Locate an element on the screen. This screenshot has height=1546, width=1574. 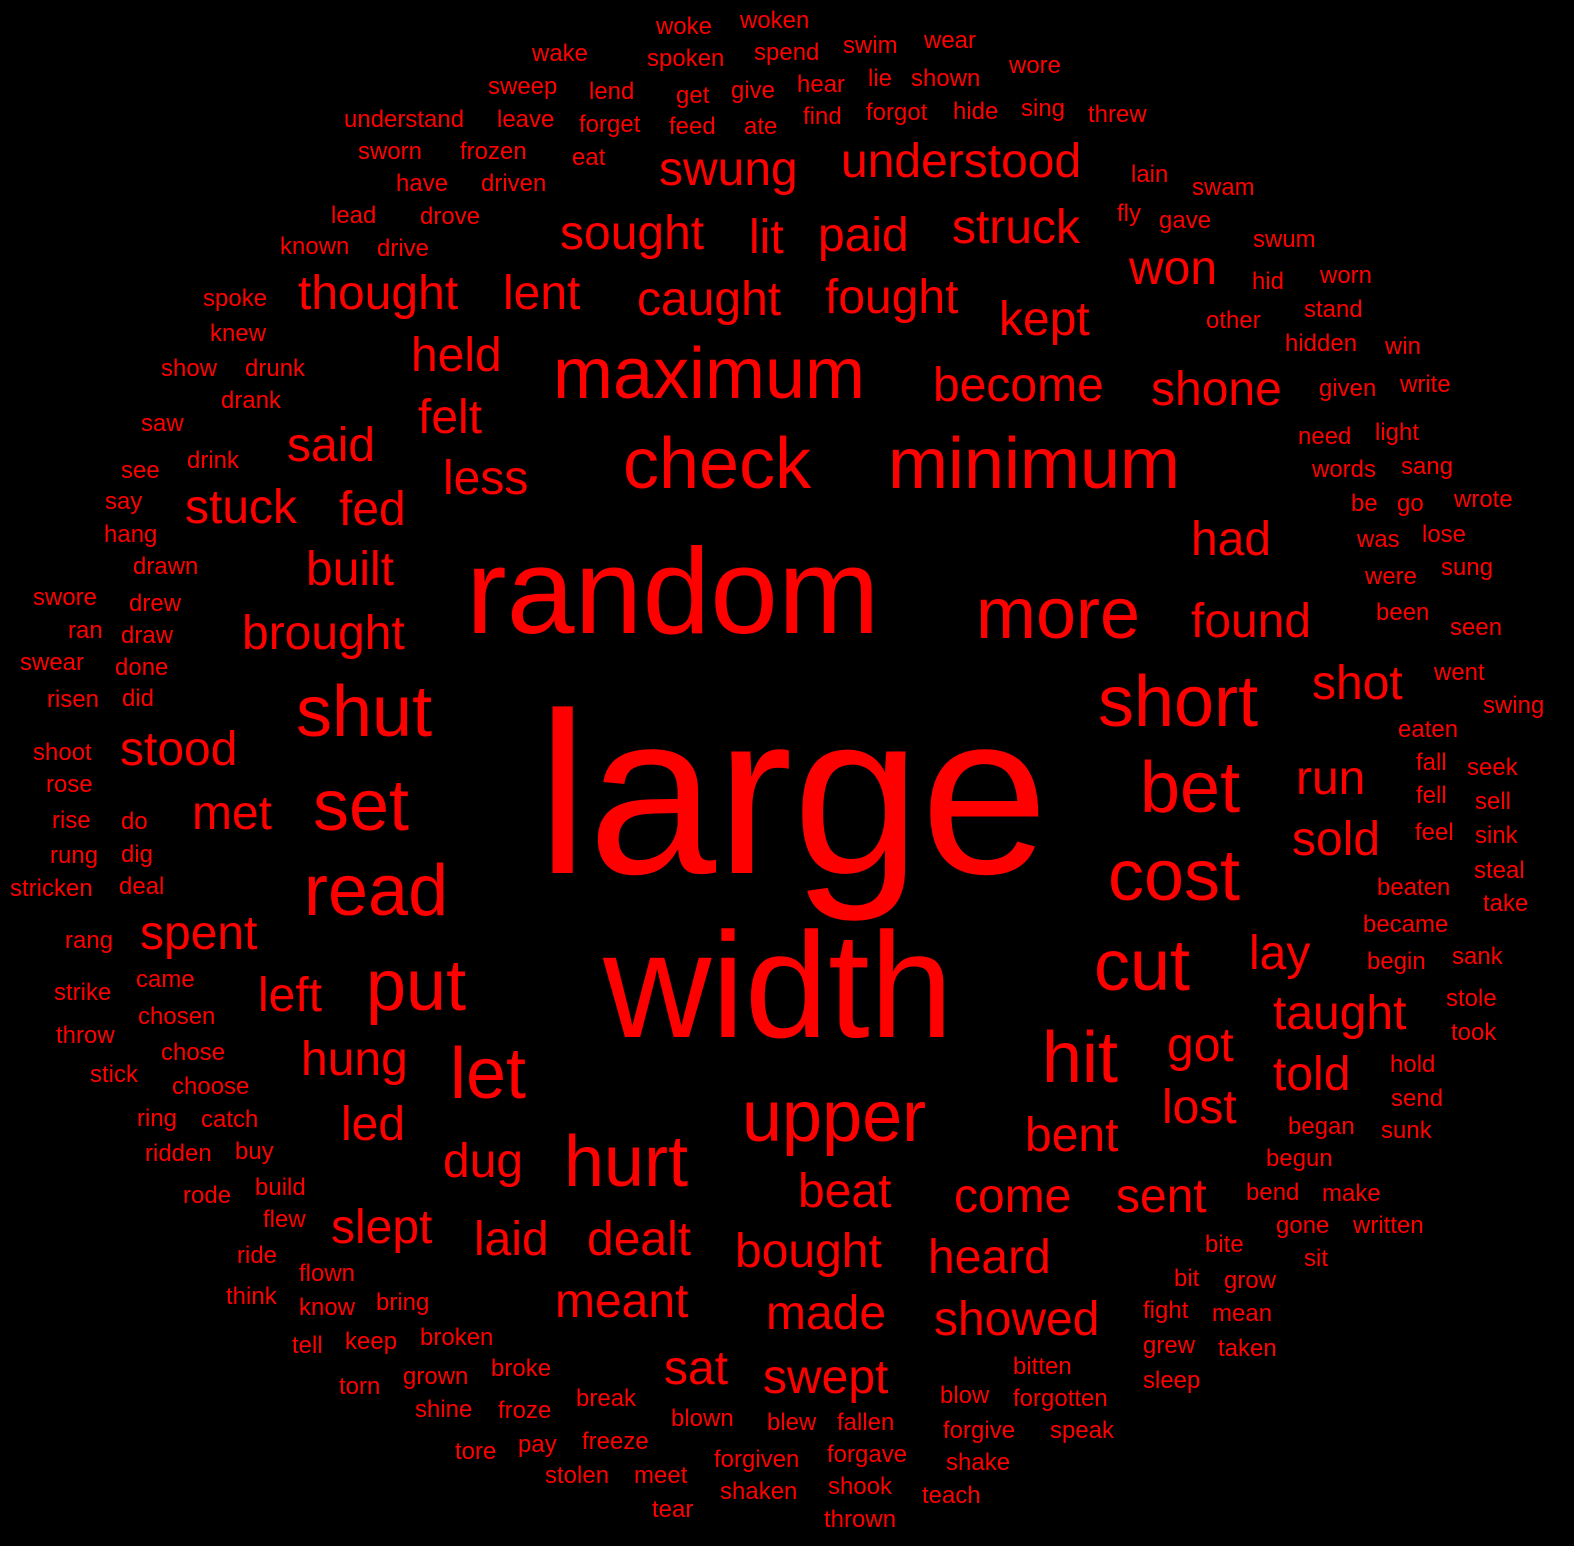
word: froze is located at coordinates (525, 1410).